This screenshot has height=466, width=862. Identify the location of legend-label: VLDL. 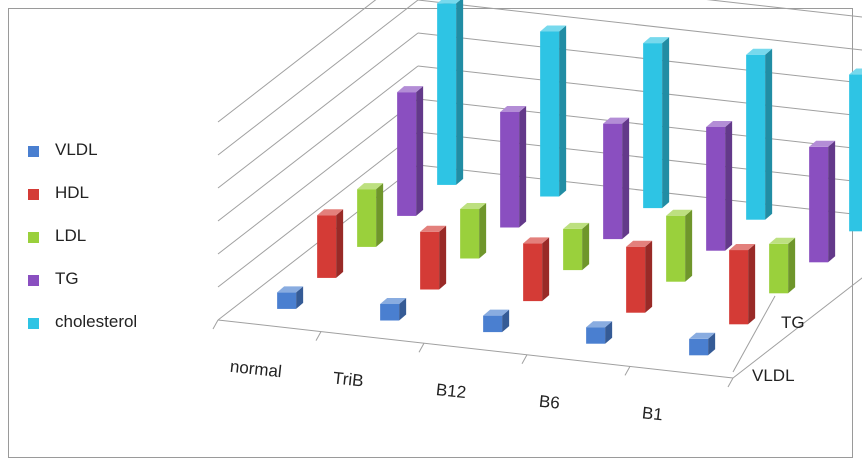
(76, 149).